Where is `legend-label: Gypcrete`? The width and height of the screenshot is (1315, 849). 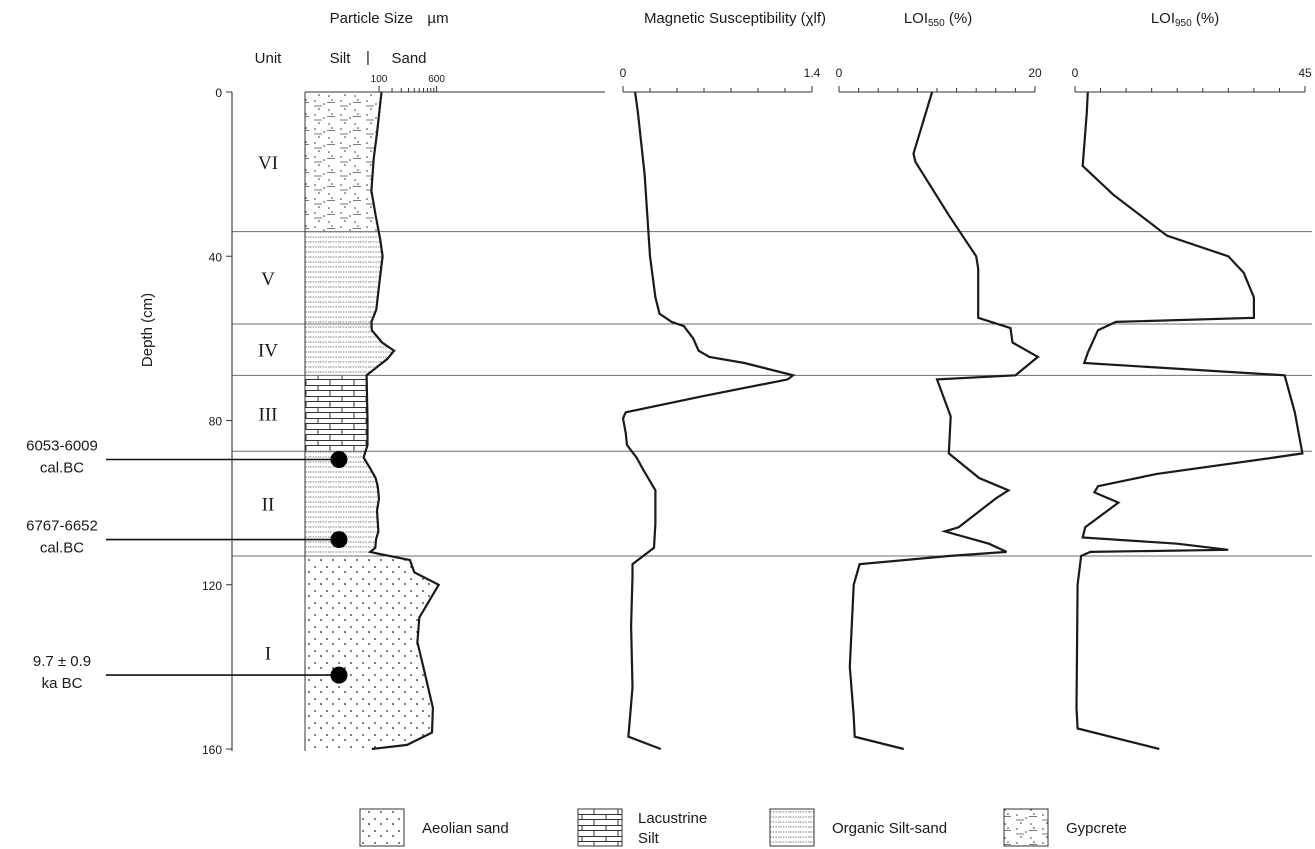 legend-label: Gypcrete is located at coordinates (1096, 828).